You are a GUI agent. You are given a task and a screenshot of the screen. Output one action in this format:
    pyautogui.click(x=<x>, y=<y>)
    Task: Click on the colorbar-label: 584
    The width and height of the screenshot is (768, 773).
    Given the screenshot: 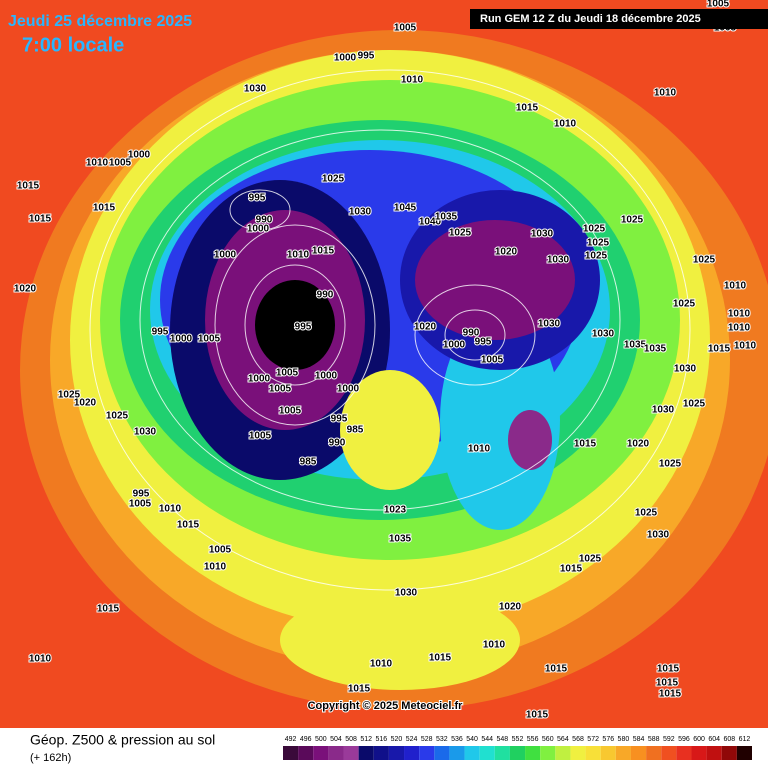 What is the action you would take?
    pyautogui.click(x=639, y=739)
    